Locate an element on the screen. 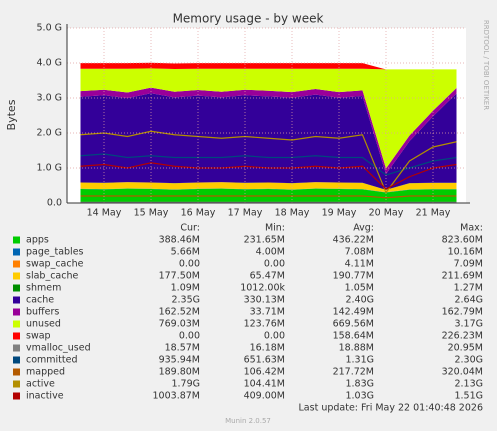 The width and height of the screenshot is (497, 431). legend-stat: 3.17G is located at coordinates (468, 324).